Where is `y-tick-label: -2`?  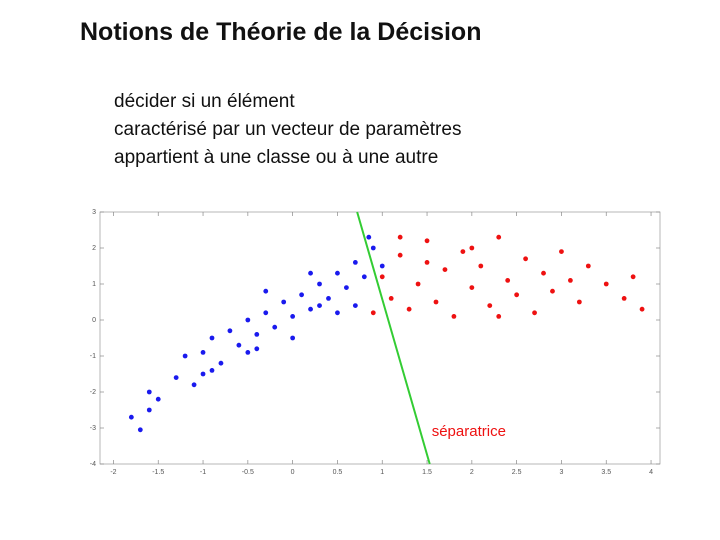
y-tick-label: -2 is located at coordinates (93, 392).